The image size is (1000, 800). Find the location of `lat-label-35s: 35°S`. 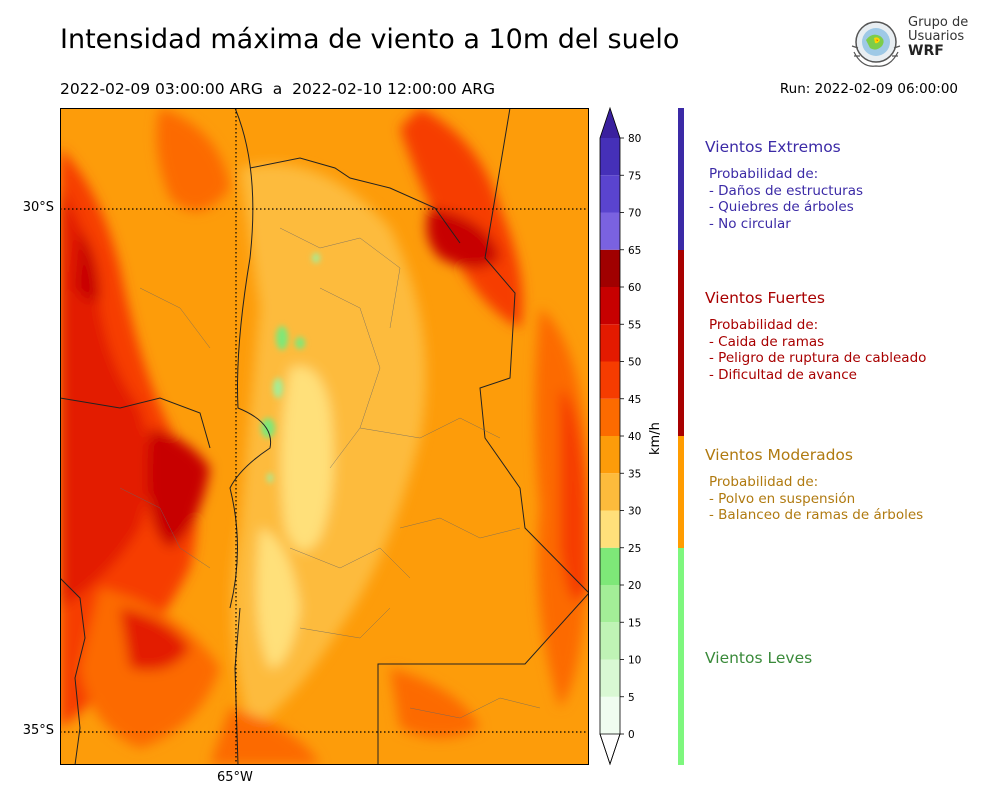

lat-label-35s: 35°S is located at coordinates (38, 730).